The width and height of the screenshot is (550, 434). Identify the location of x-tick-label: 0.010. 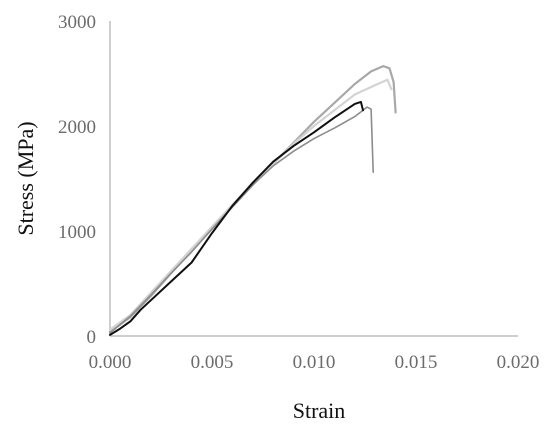
(314, 362).